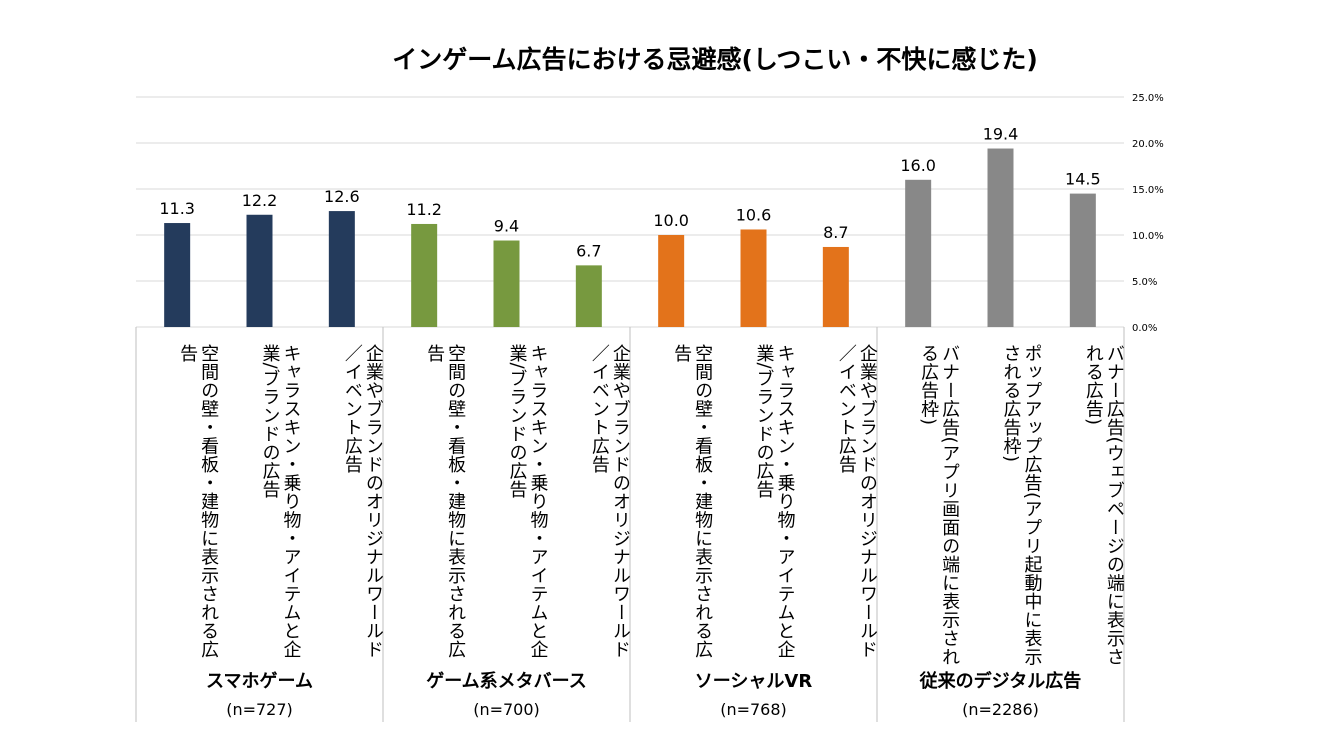 The height and width of the screenshot is (747, 1328). Describe the element at coordinates (1021, 505) in the screenshot. I see `category-label: ポップアップ広告(アプリ起動中に表示される広告枠)` at that location.